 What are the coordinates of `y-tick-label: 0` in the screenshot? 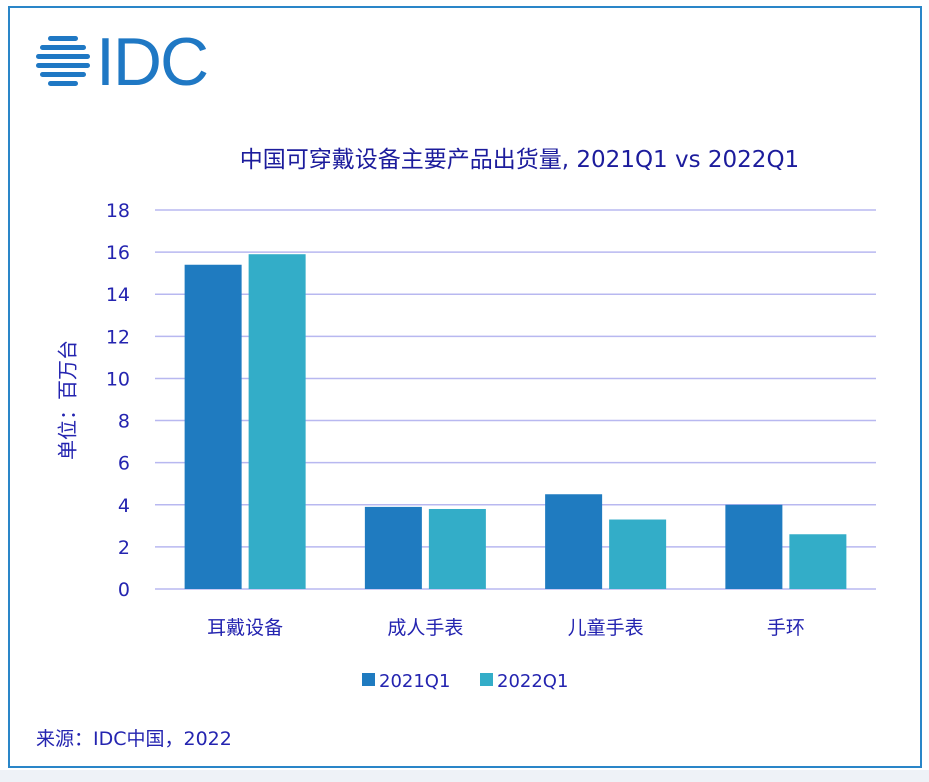 It's located at (124, 590).